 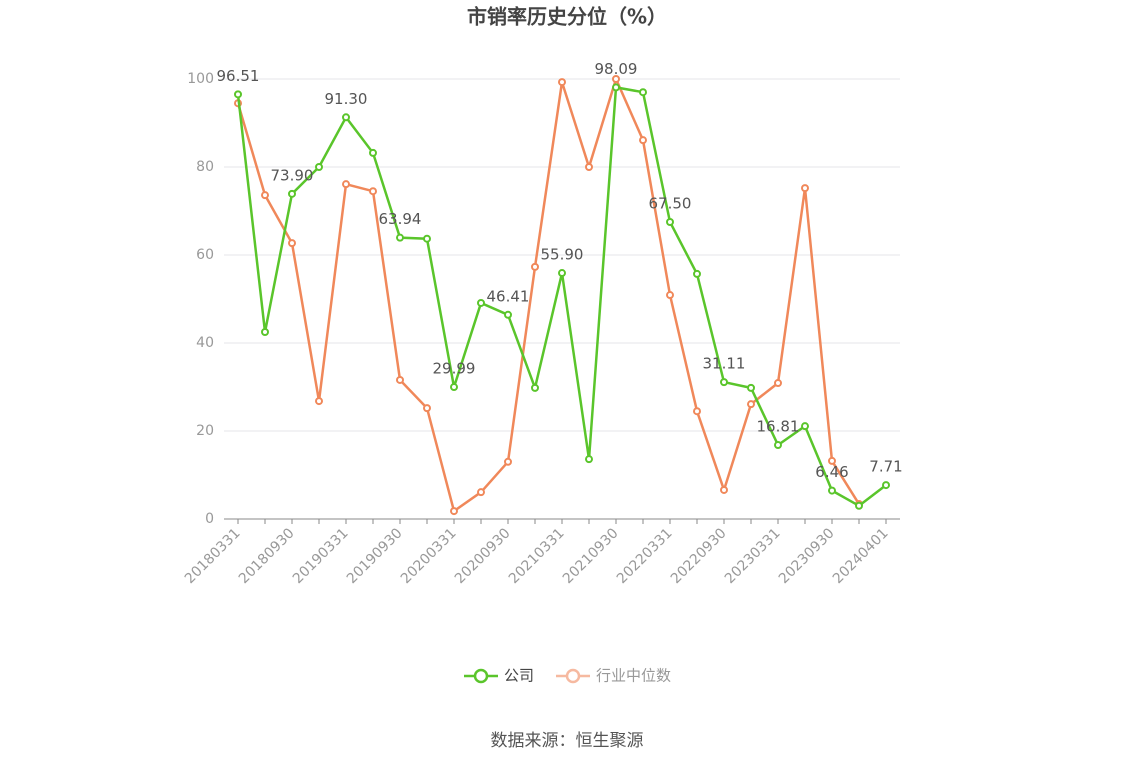 What do you see at coordinates (616, 69) in the screenshot?
I see `data-label: 98.09` at bounding box center [616, 69].